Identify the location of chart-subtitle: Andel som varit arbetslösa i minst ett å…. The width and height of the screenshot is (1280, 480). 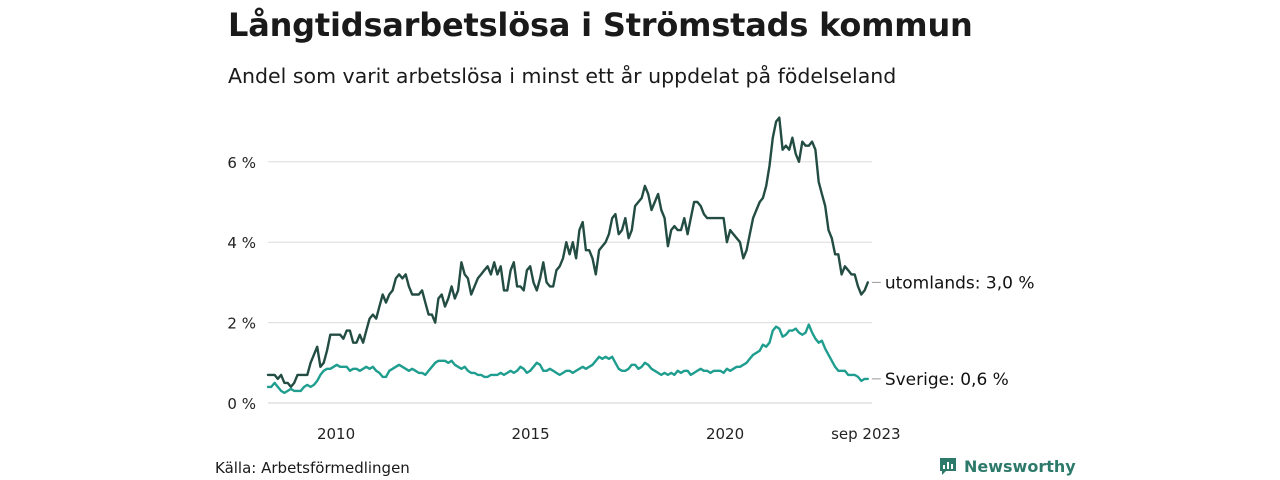
(562, 76).